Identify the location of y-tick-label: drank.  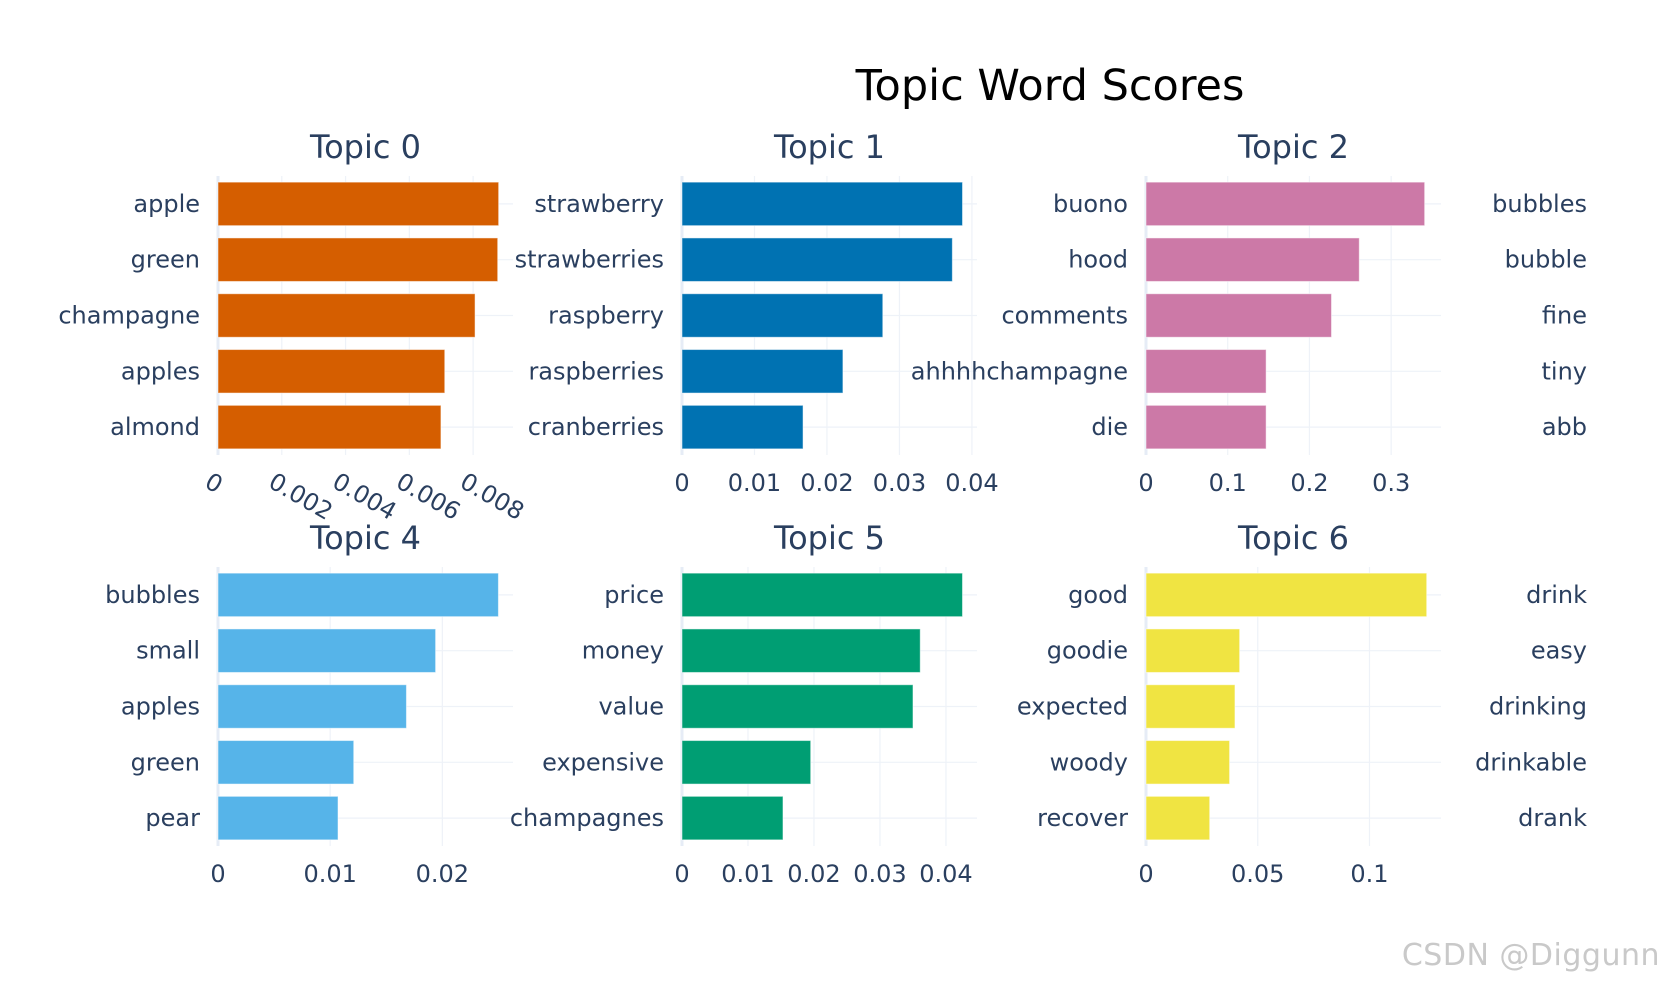
(1552, 818).